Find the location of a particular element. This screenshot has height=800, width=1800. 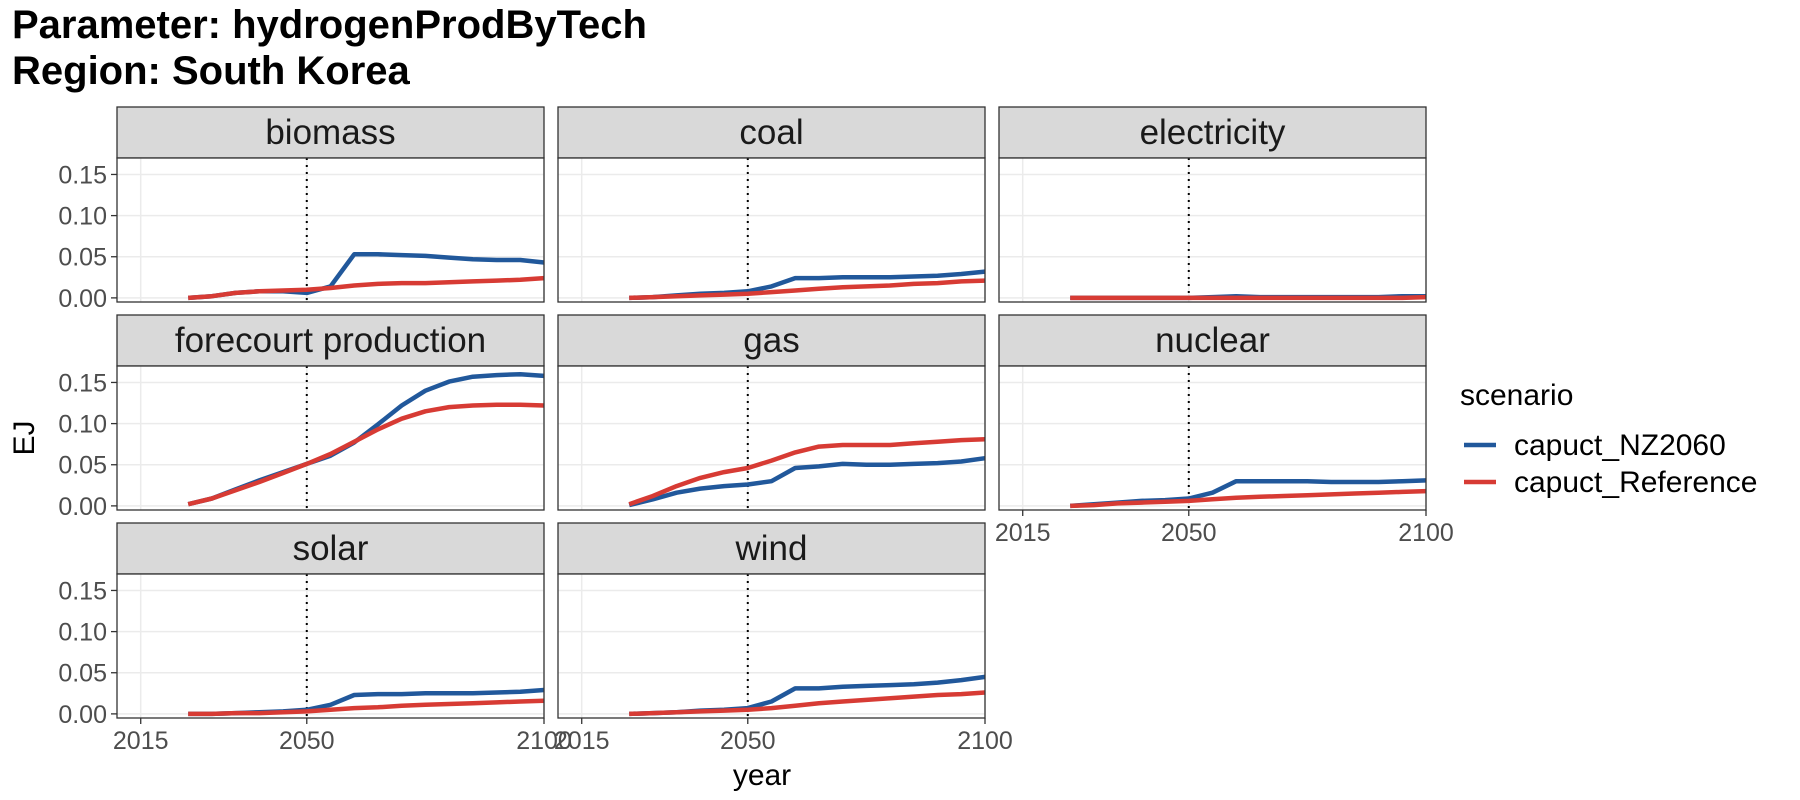

facet-strip-label: solar is located at coordinates (331, 548).